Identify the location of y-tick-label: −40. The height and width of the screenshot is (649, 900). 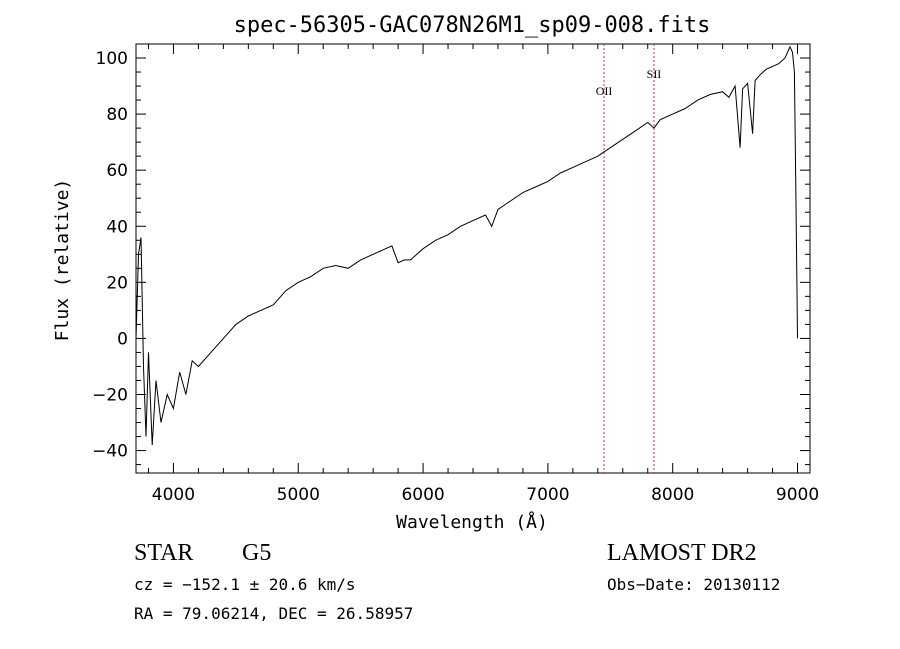
(110, 452).